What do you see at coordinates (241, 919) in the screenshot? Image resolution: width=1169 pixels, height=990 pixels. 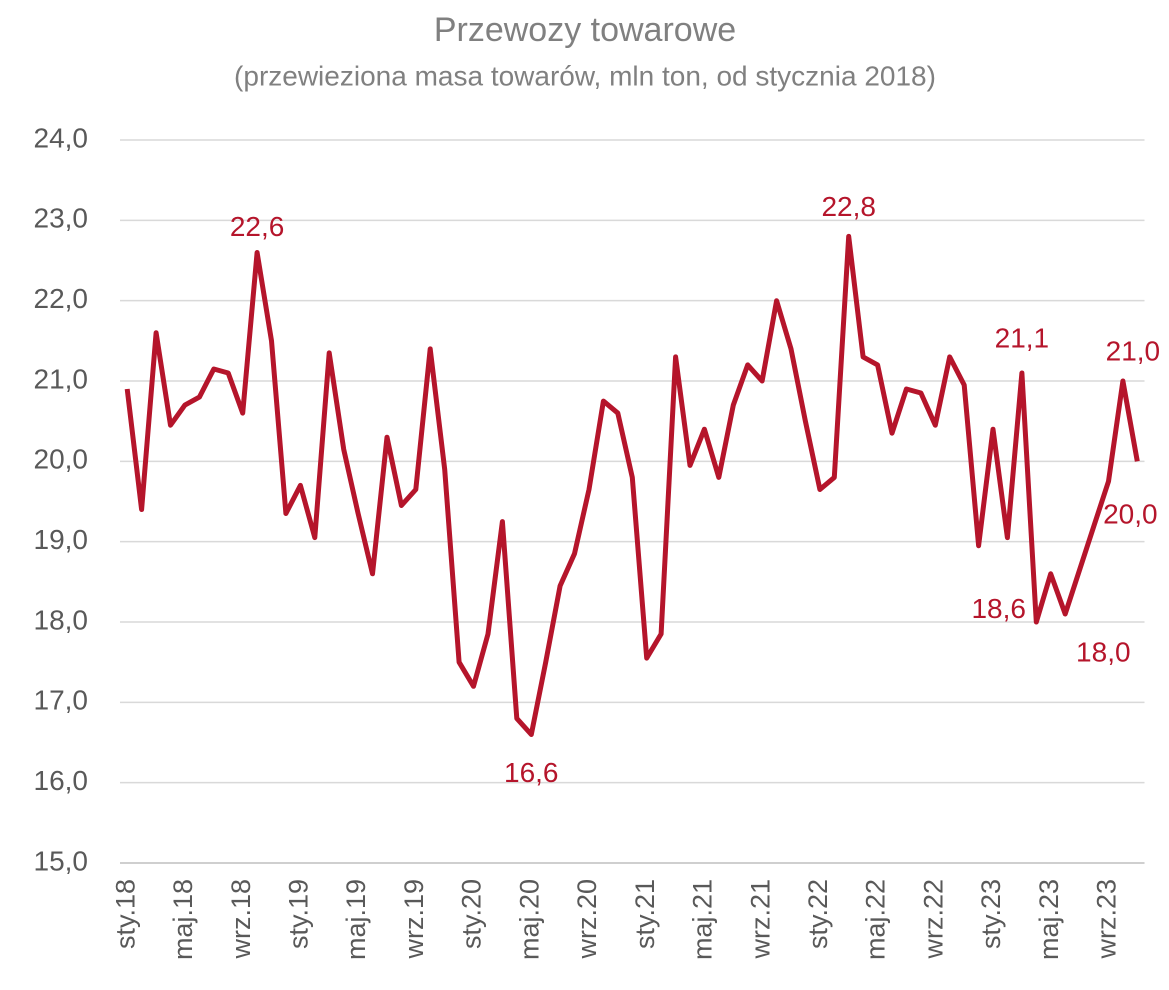 I see `x-tick-label: wrz.18` at bounding box center [241, 919].